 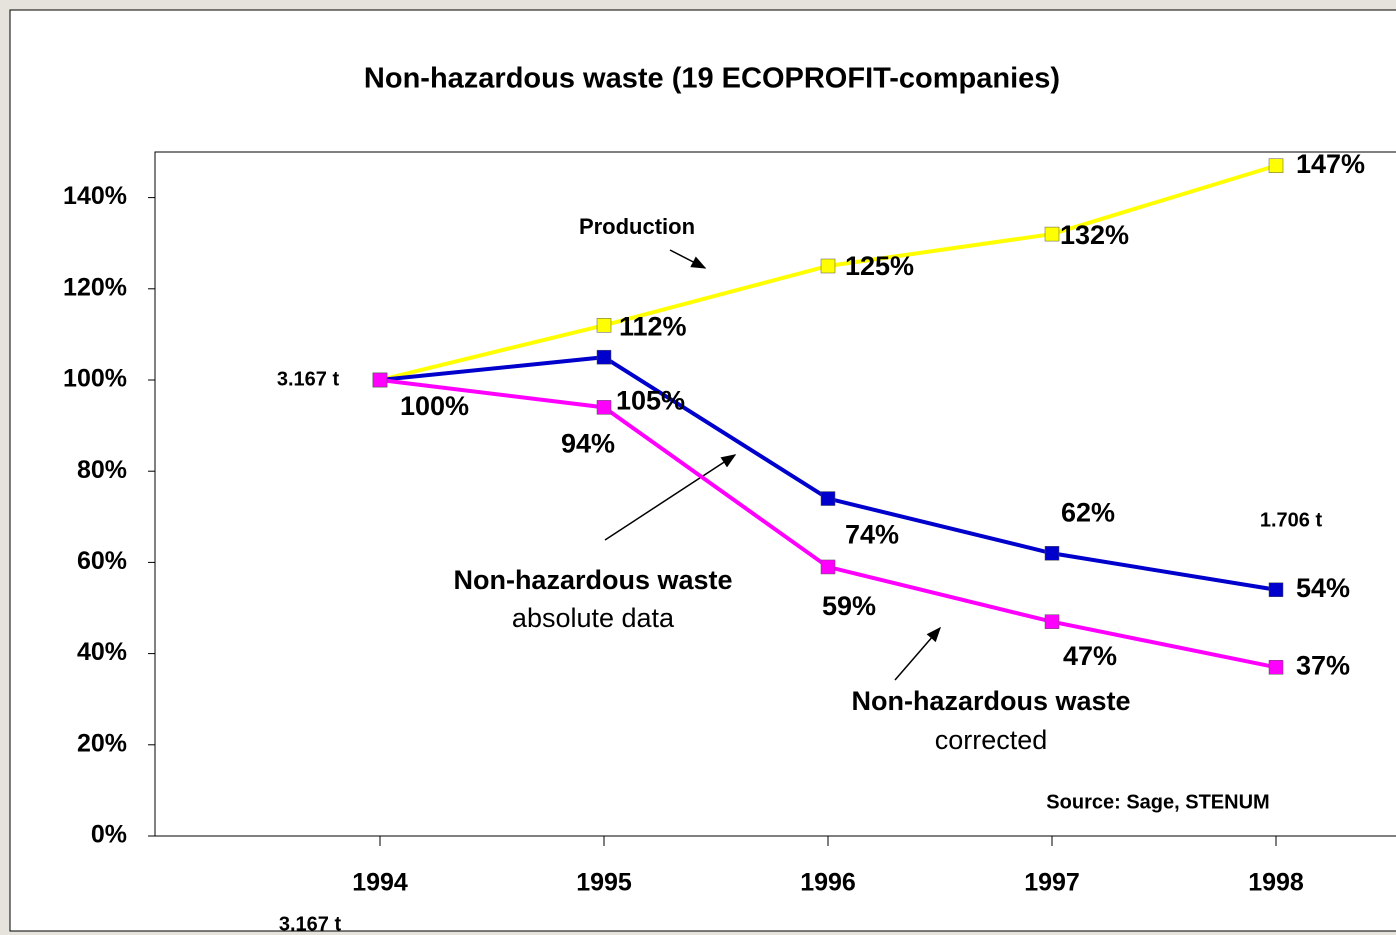 I want to click on x-tick-label: 1997, so click(x=1052, y=883).